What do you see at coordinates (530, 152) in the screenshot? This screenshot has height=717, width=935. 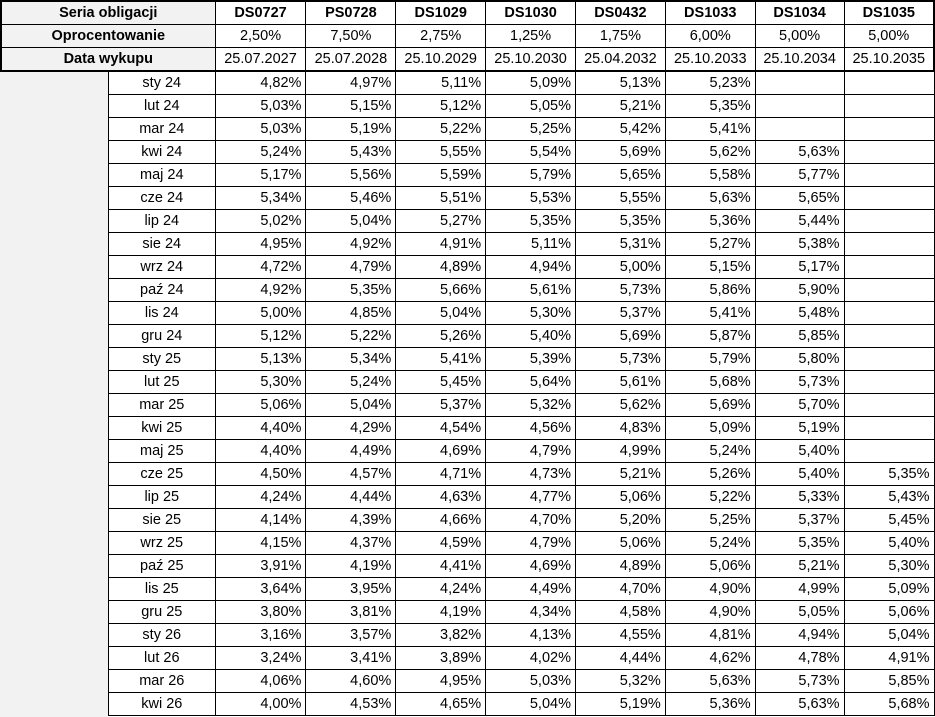 I see `yield-cell: 5,54%` at bounding box center [530, 152].